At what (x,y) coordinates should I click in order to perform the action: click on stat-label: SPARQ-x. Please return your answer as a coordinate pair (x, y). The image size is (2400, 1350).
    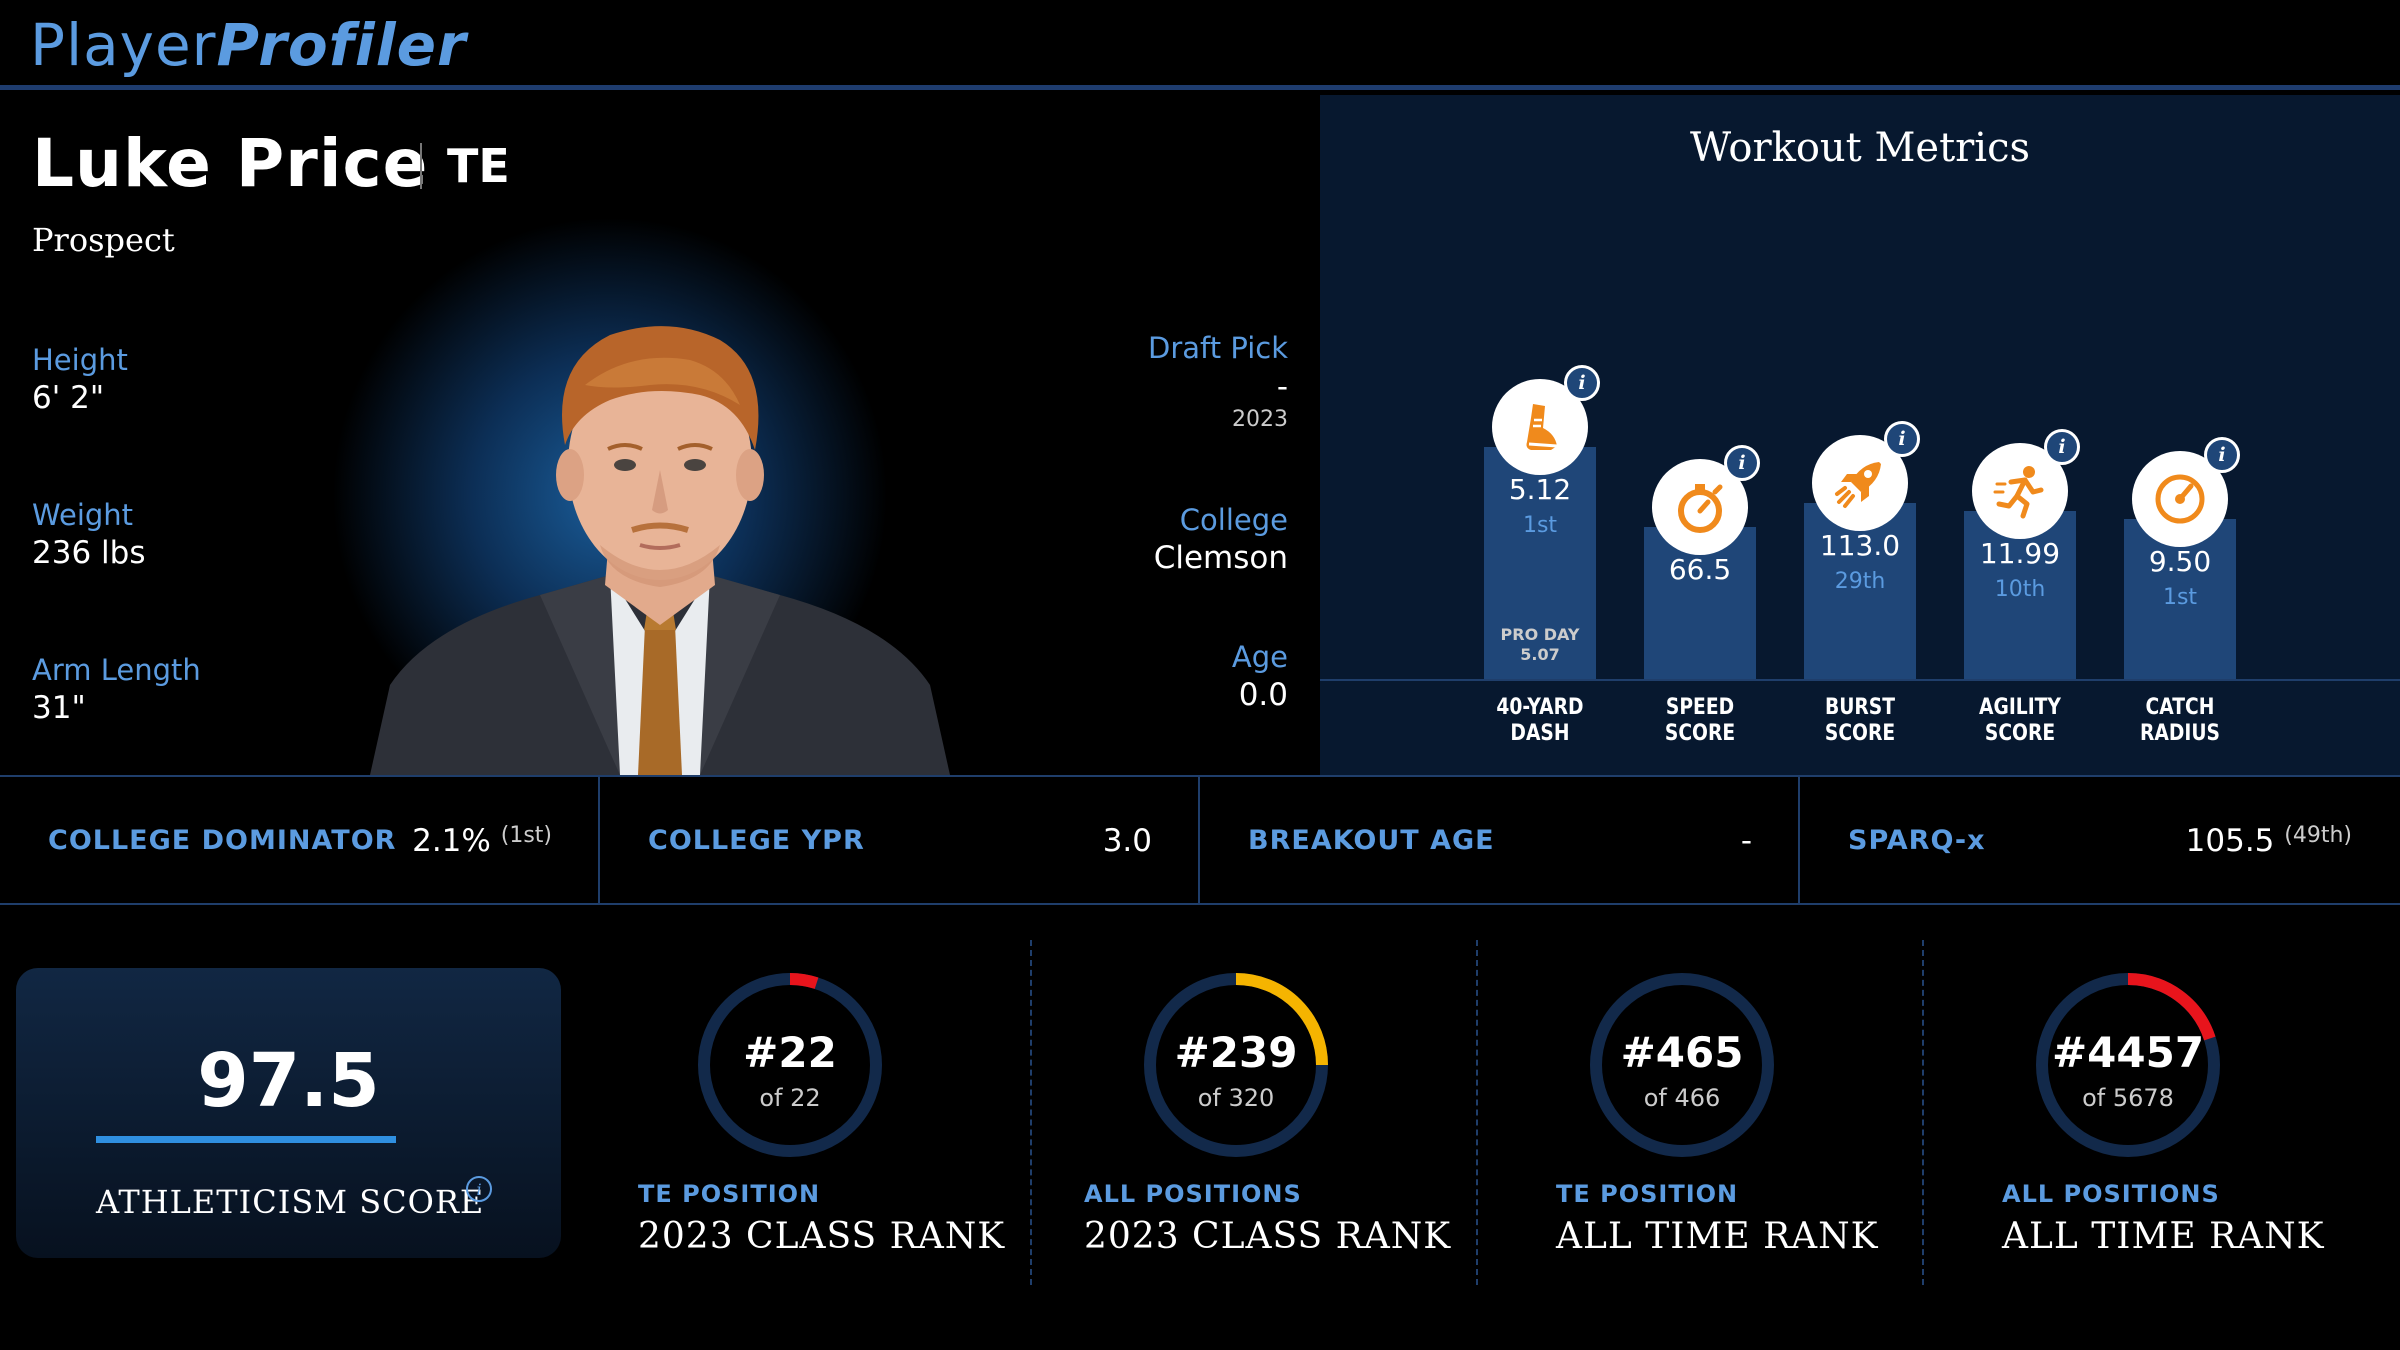
    Looking at the image, I should click on (1917, 840).